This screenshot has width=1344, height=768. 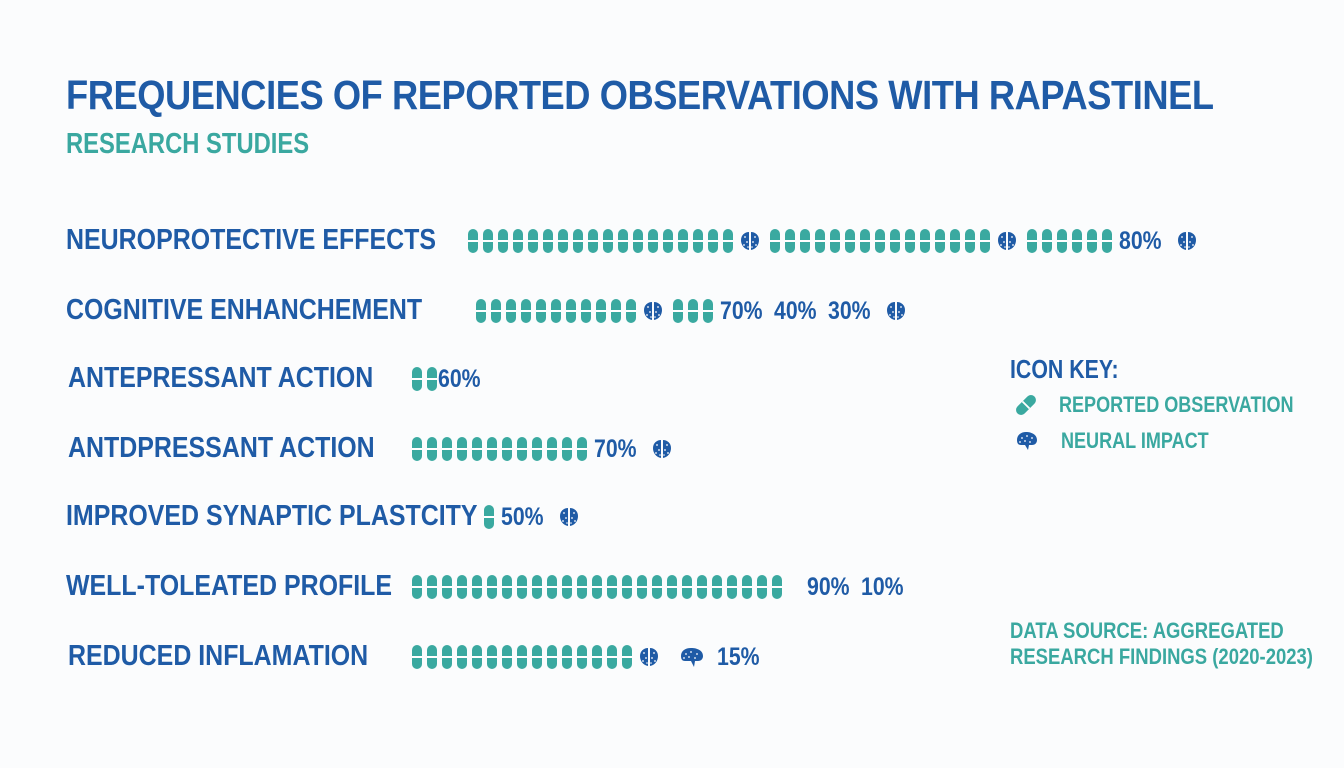 What do you see at coordinates (522, 516) in the screenshot?
I see `percent-label: 50%` at bounding box center [522, 516].